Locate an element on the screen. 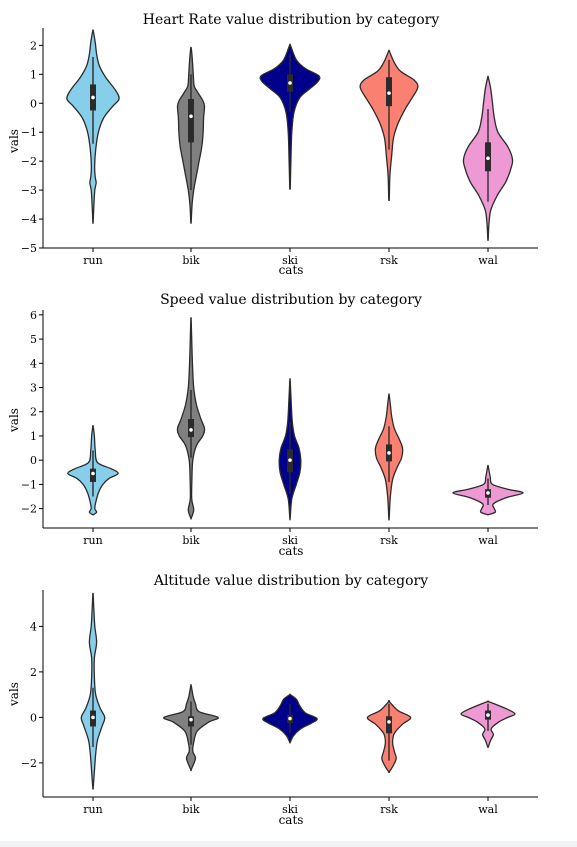  violin-body is located at coordinates (290, 116).